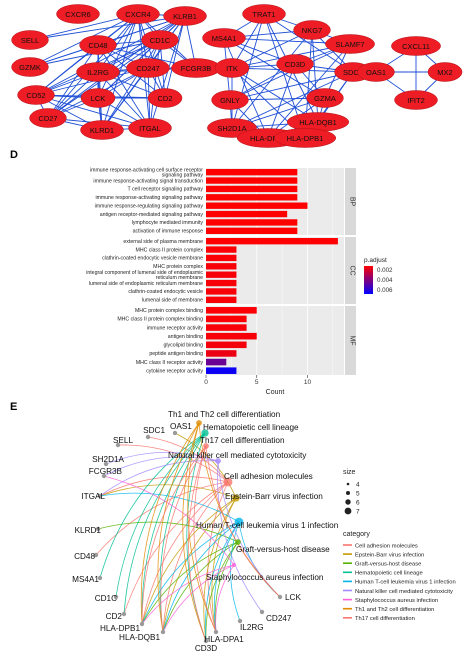 The height and width of the screenshot is (653, 474). What do you see at coordinates (232, 68) in the screenshot?
I see `gene-node-itk` at bounding box center [232, 68].